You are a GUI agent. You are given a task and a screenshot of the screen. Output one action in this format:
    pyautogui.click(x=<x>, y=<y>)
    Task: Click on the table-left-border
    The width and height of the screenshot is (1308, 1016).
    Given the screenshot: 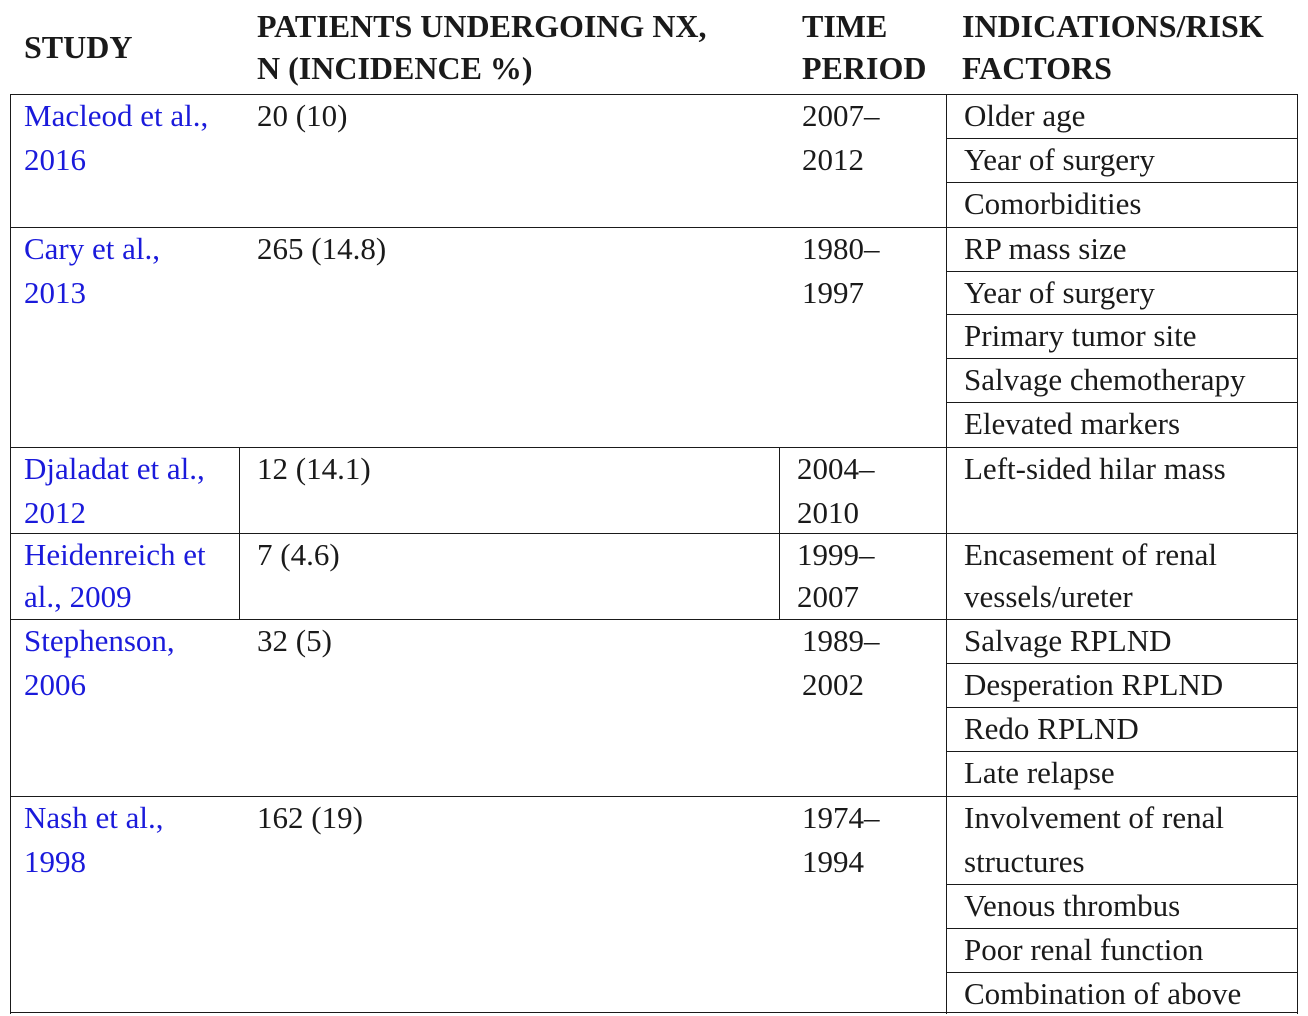 What is the action you would take?
    pyautogui.click(x=10, y=554)
    